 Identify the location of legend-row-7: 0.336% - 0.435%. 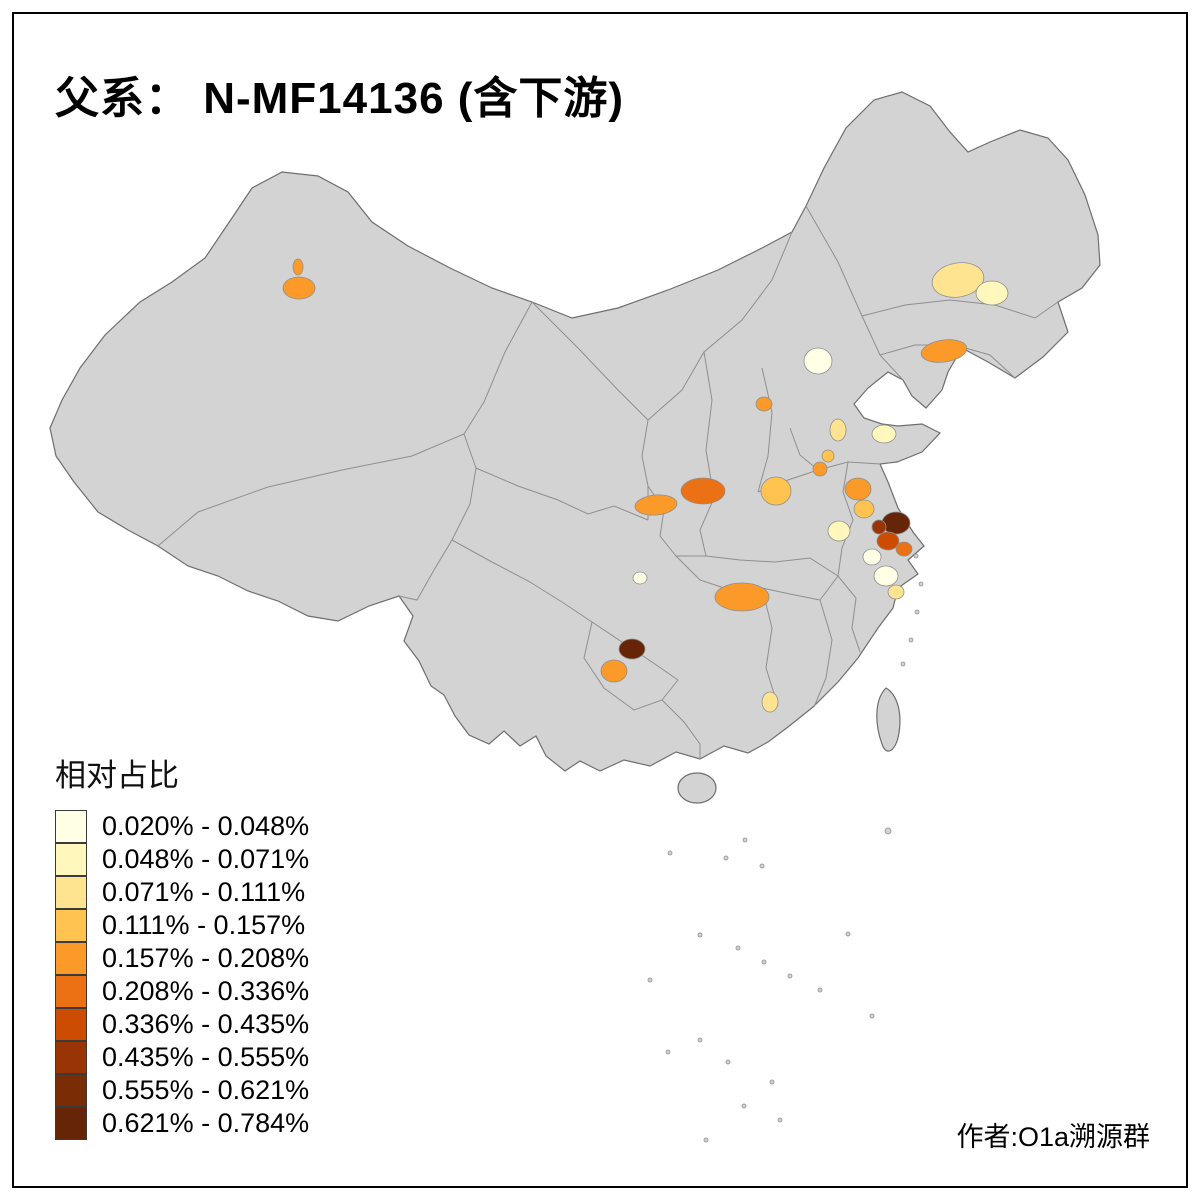
(182, 1024).